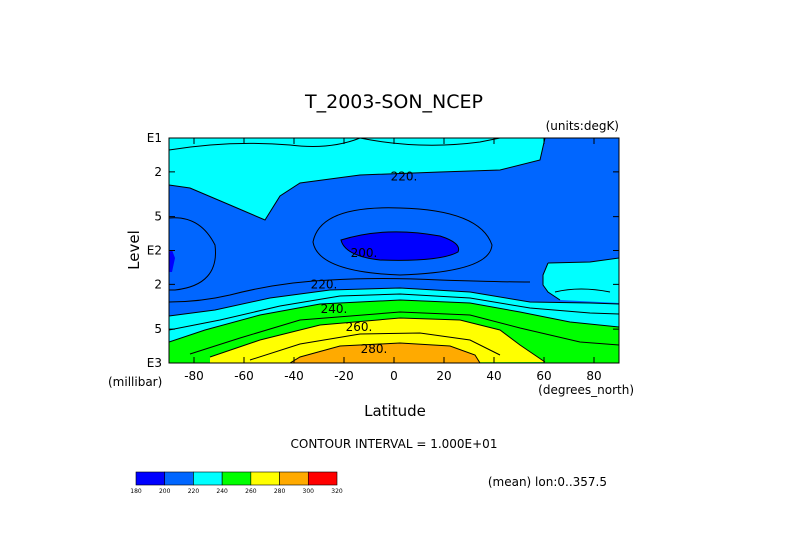 The image size is (789, 558). What do you see at coordinates (394, 444) in the screenshot?
I see `contour-interval-text: CONTOUR INTERVAL = 1.000E+01` at bounding box center [394, 444].